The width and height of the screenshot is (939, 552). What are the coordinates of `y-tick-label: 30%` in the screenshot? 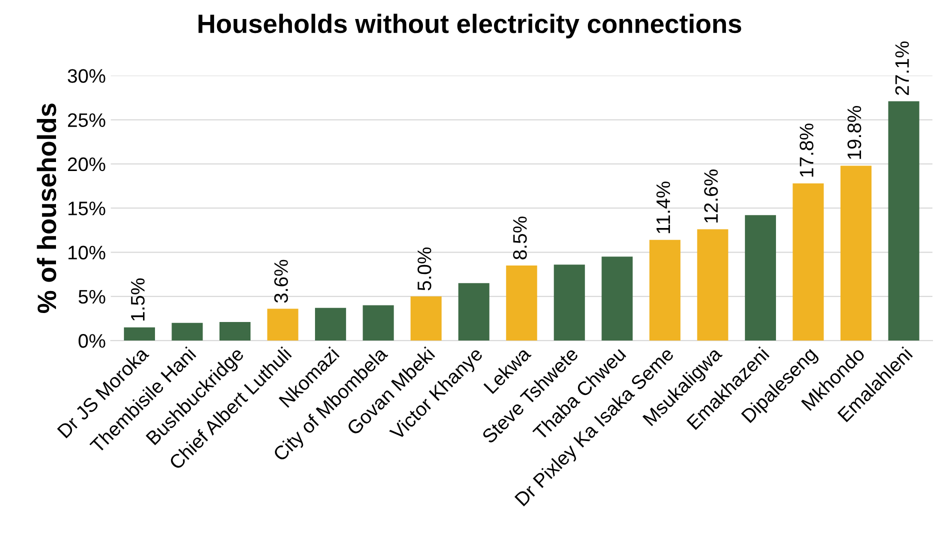 It's located at (87, 76).